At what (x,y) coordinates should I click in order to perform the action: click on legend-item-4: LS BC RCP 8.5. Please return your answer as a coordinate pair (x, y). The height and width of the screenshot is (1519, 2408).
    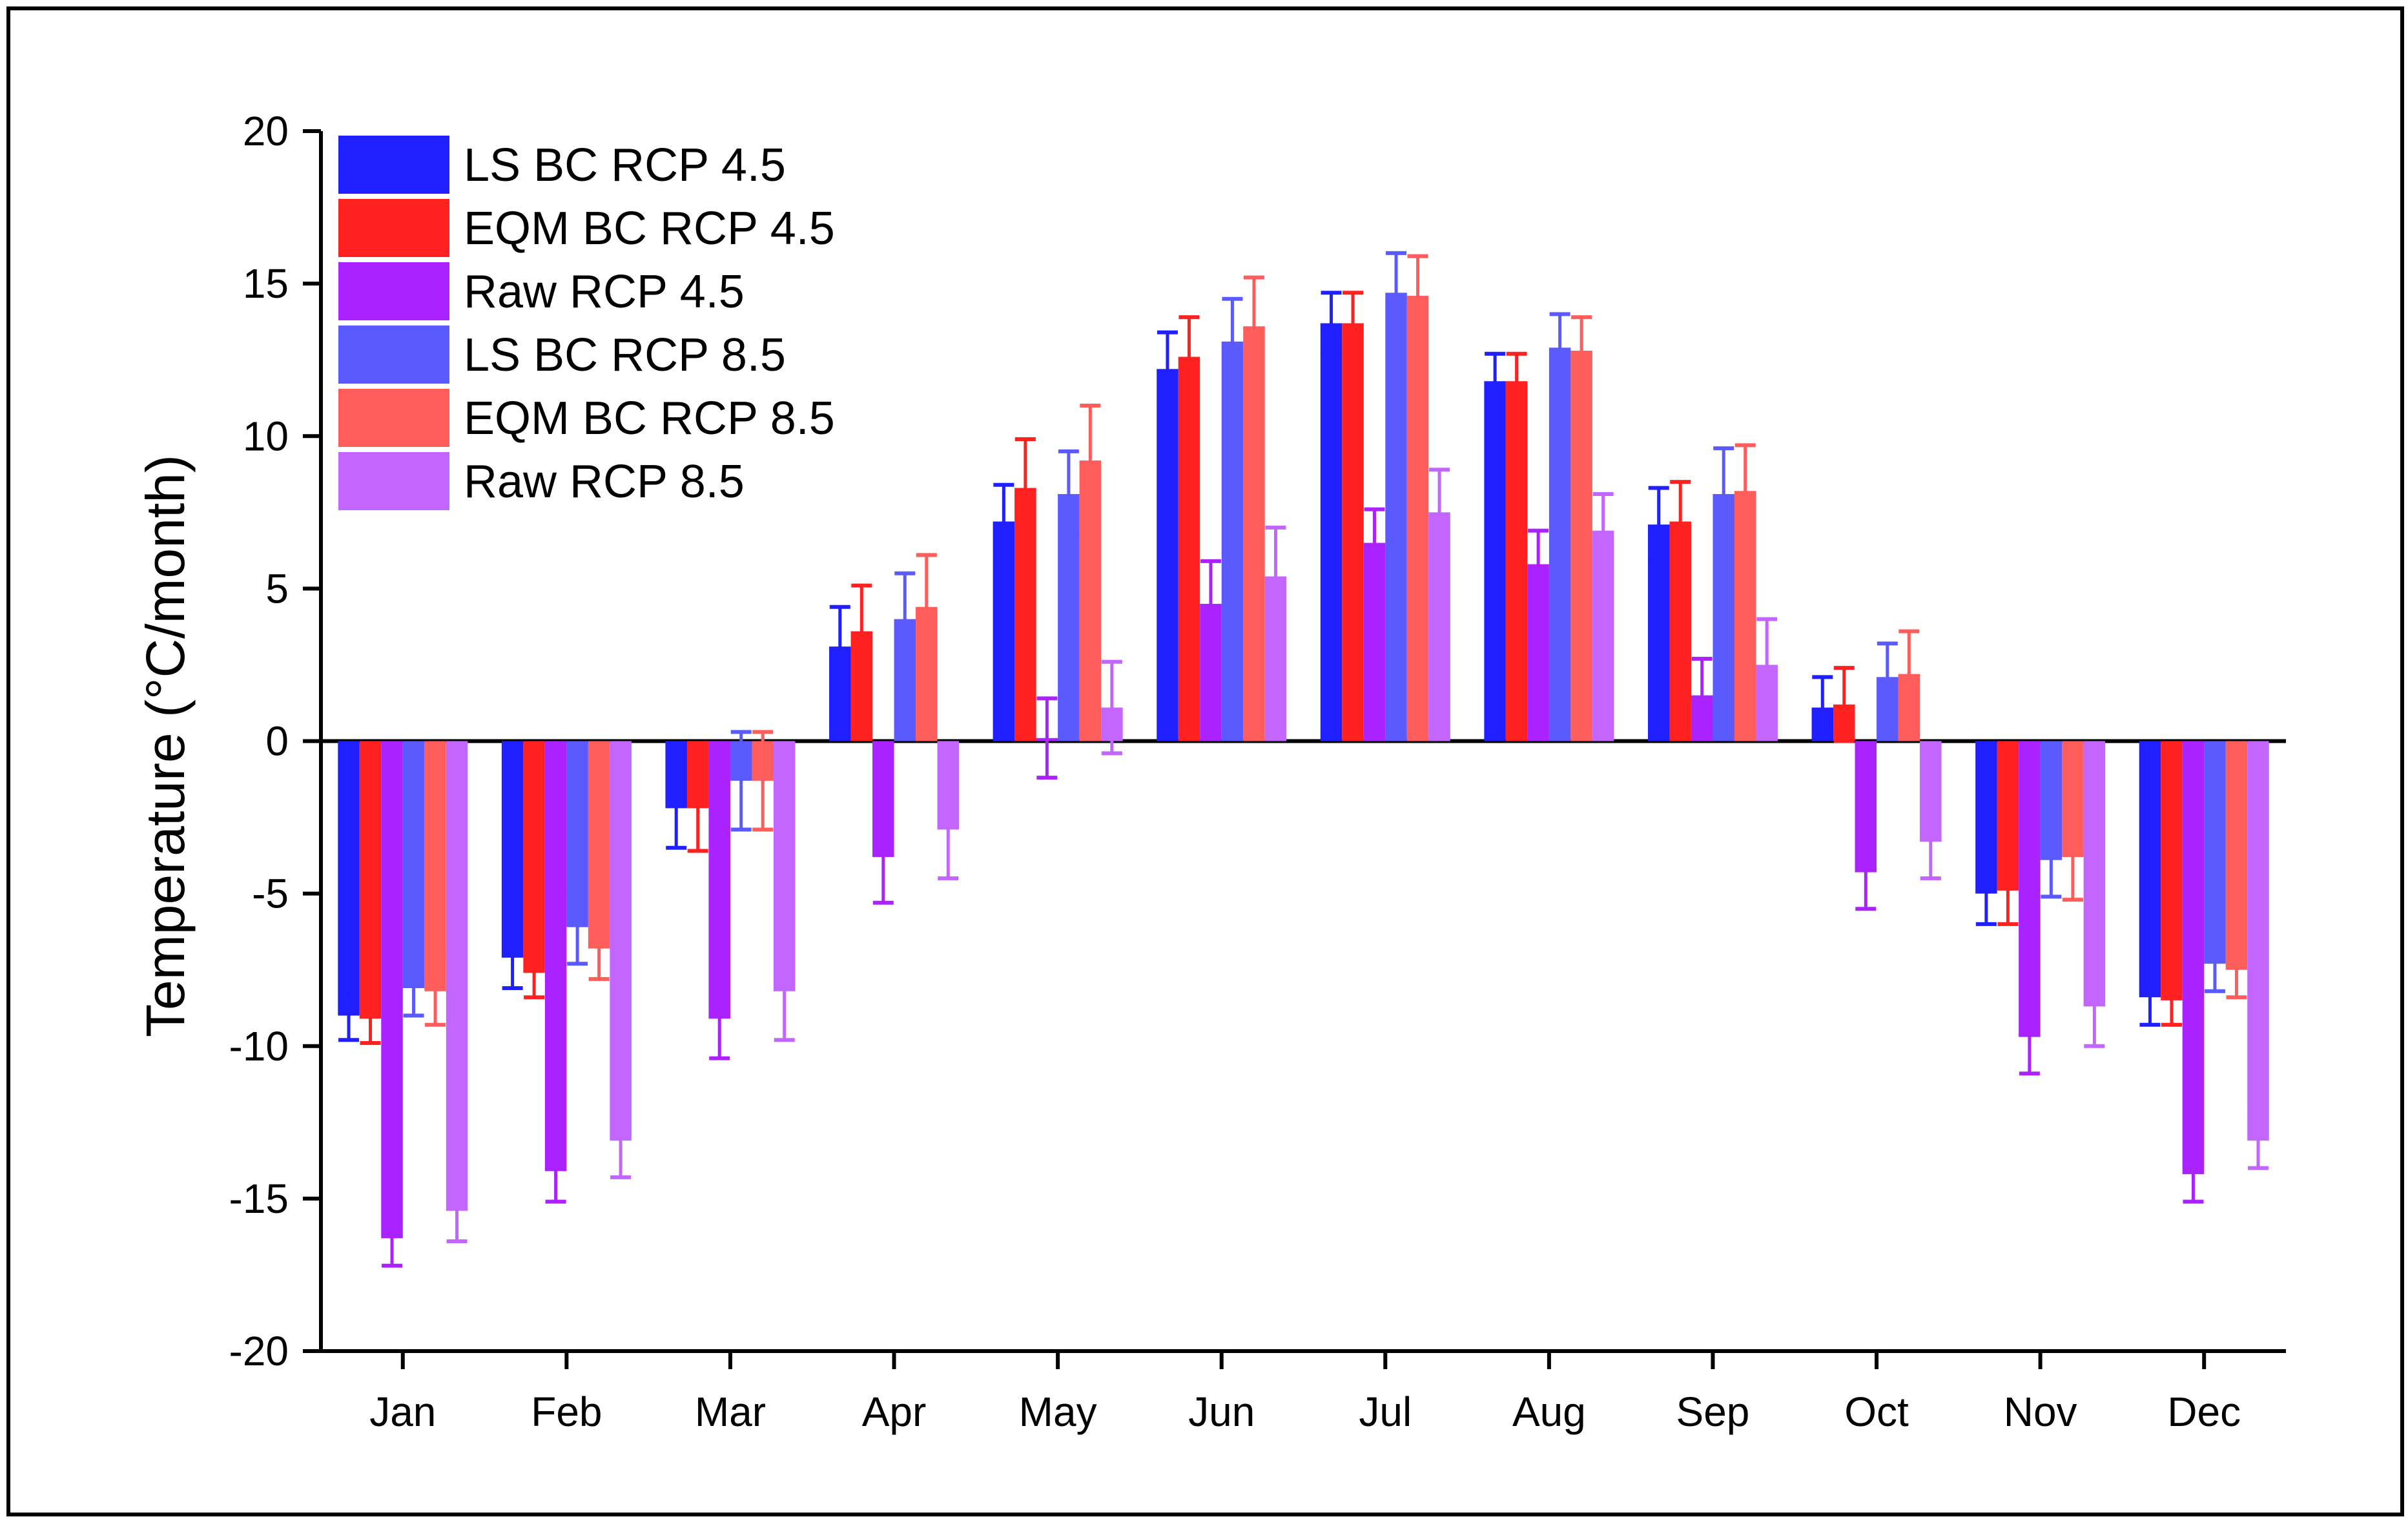
    Looking at the image, I should click on (562, 355).